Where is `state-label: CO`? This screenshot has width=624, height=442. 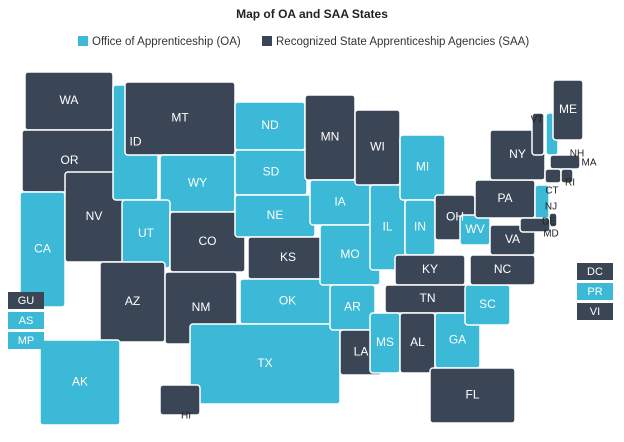
state-label: CO is located at coordinates (208, 241).